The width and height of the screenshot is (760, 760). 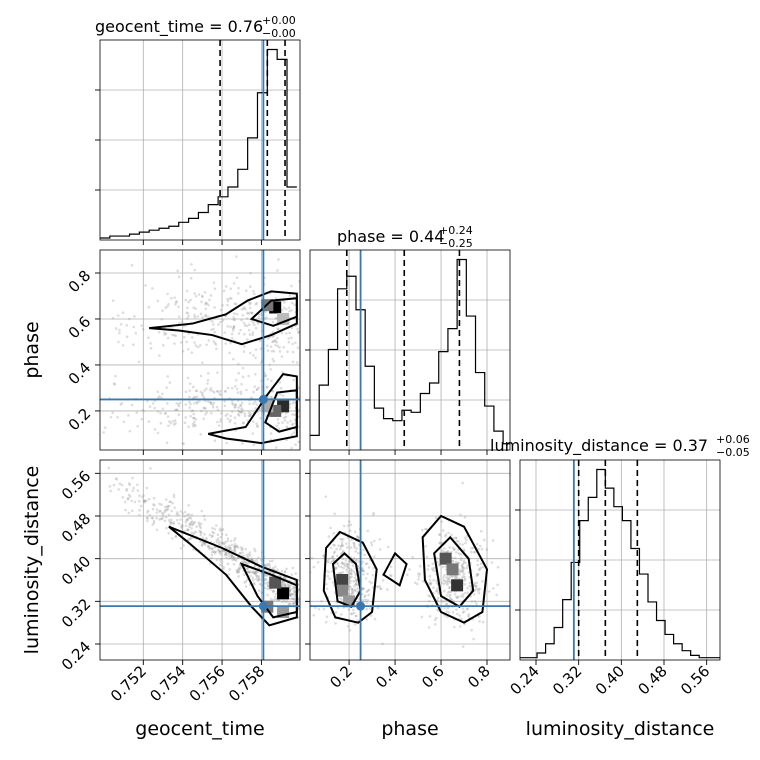 What do you see at coordinates (32, 349) in the screenshot?
I see `y-axis-label-phase: phase` at bounding box center [32, 349].